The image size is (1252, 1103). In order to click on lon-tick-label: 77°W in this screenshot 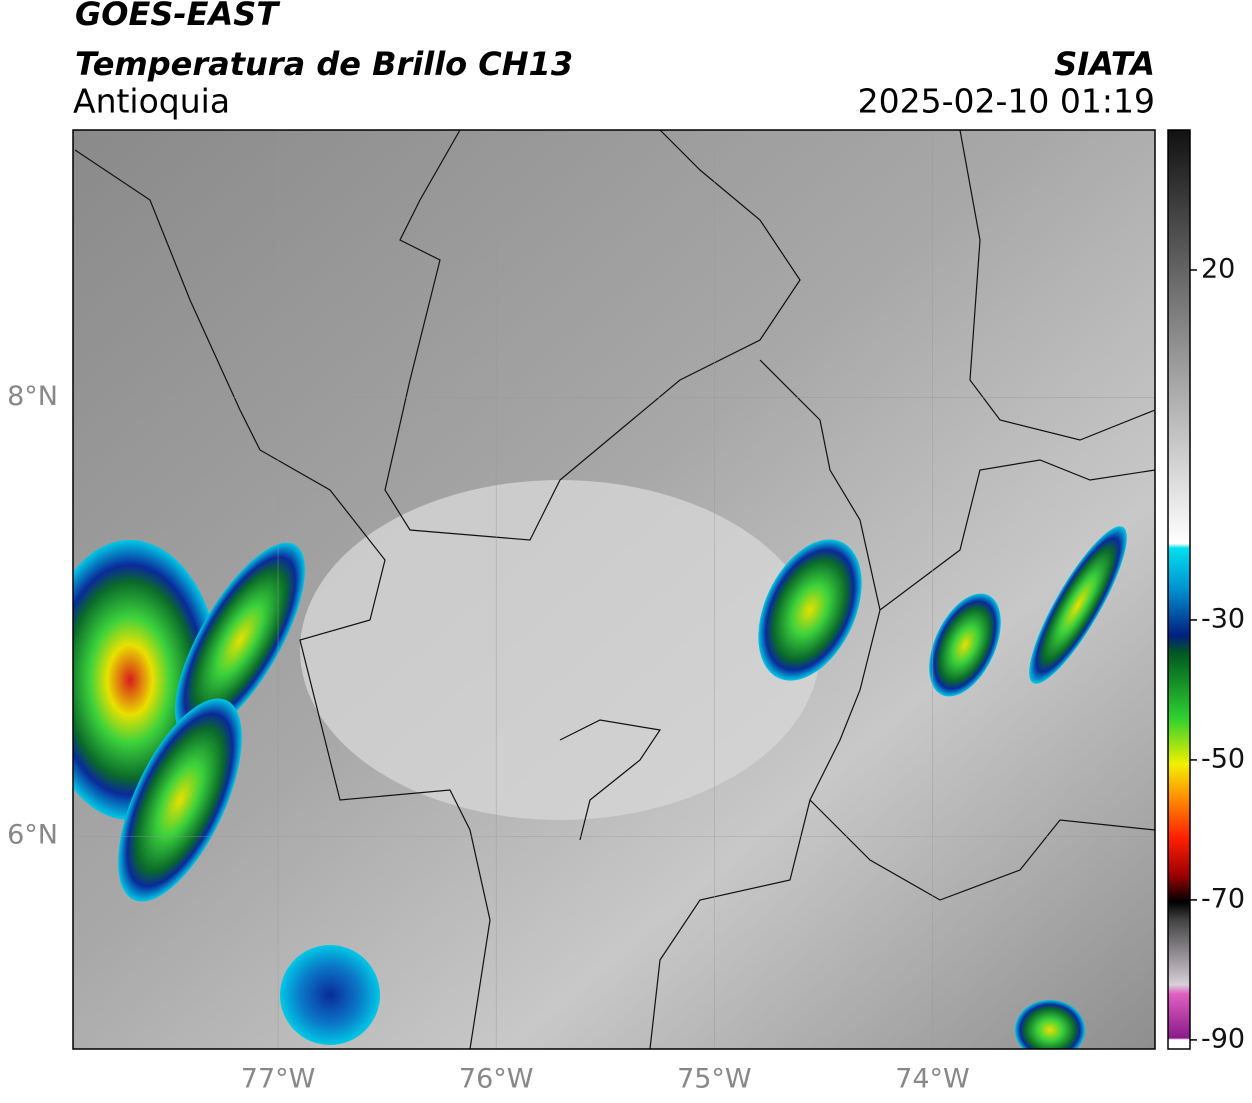, I will do `click(278, 1079)`.